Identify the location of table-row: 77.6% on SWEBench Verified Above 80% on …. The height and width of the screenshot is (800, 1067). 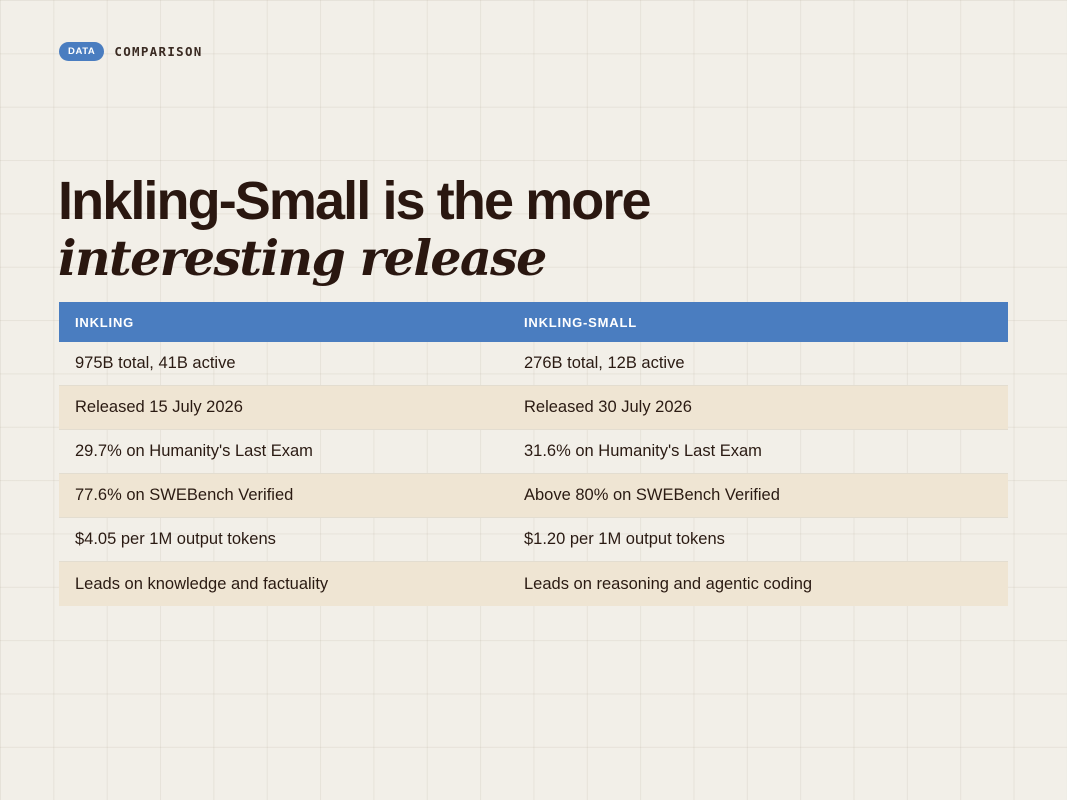
(533, 496).